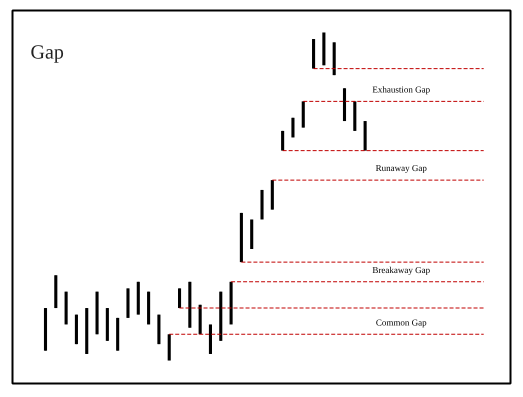 The width and height of the screenshot is (523, 397). I want to click on ref-line-label: Exhaustion Gap, so click(401, 89).